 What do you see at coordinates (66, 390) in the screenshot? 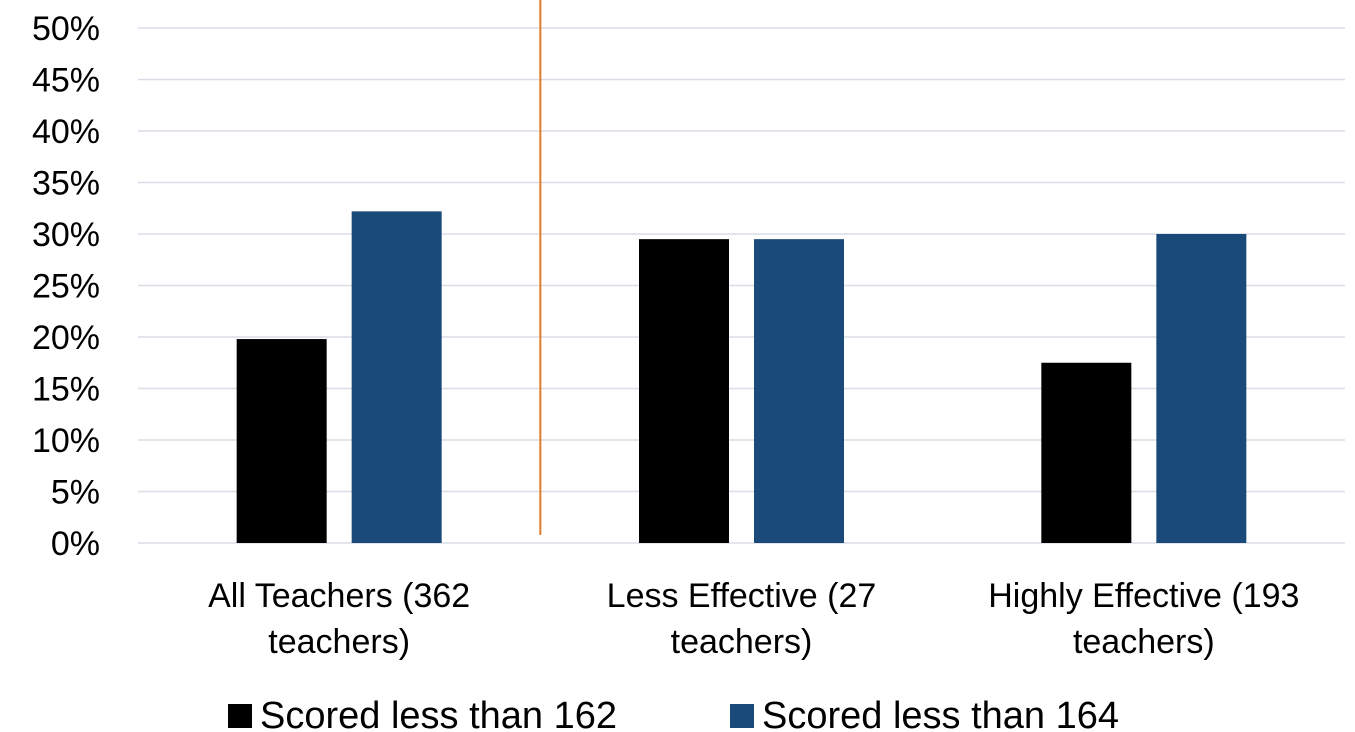
I see `y-tick-label: 15%` at bounding box center [66, 390].